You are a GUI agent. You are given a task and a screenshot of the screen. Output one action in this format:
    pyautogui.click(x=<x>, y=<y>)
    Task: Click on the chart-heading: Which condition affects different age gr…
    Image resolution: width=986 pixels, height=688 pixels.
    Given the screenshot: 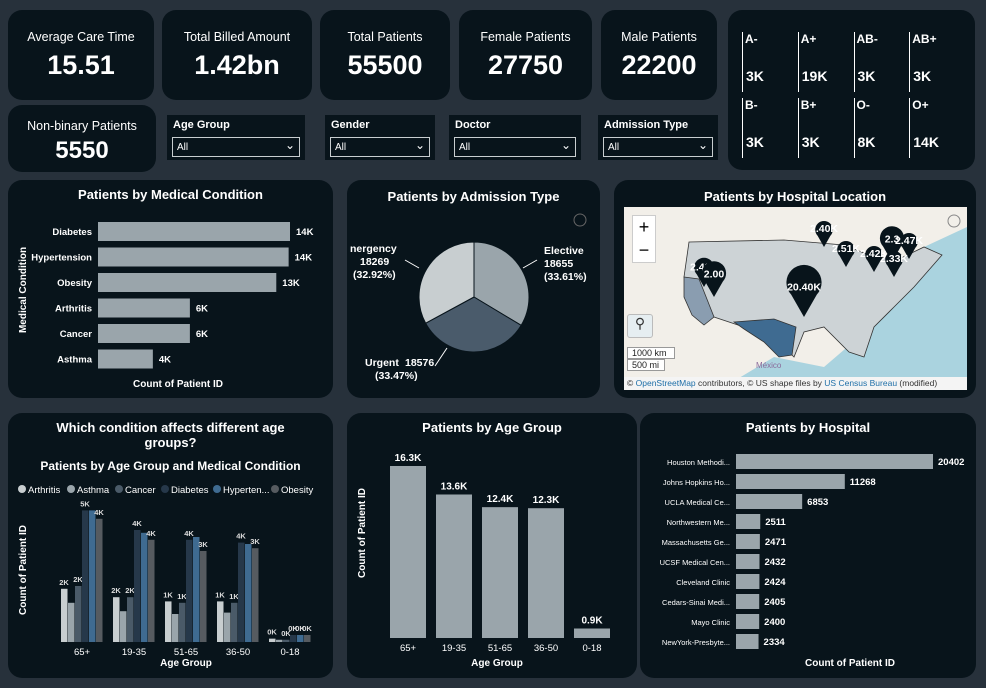 What is the action you would take?
    pyautogui.click(x=170, y=435)
    